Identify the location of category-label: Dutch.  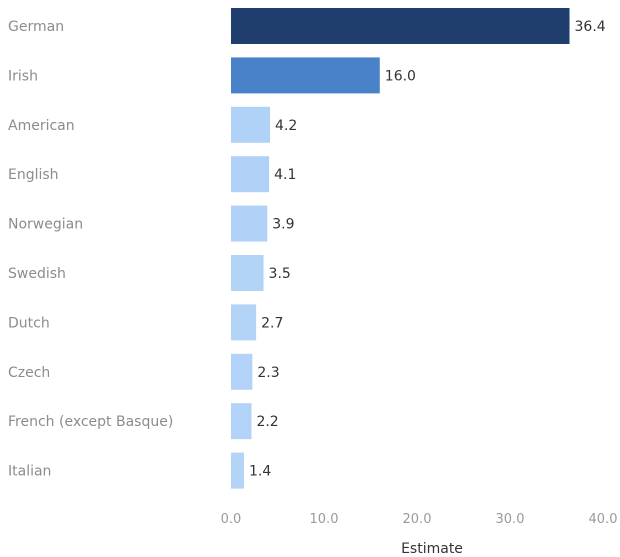
(29, 323).